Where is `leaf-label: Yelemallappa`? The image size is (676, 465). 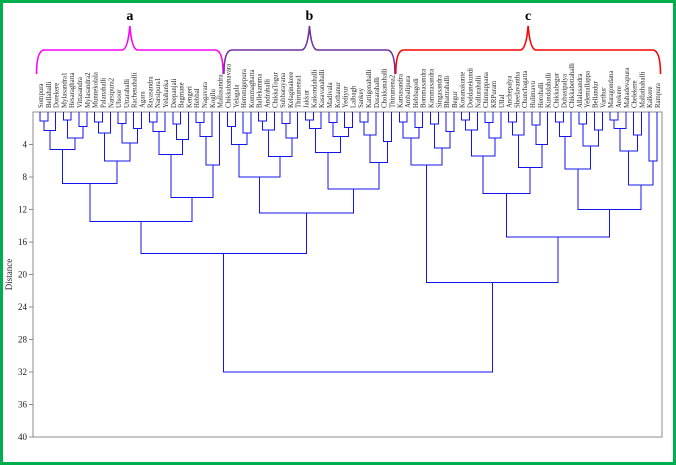 leaf-label: Yelemallappa is located at coordinates (588, 89).